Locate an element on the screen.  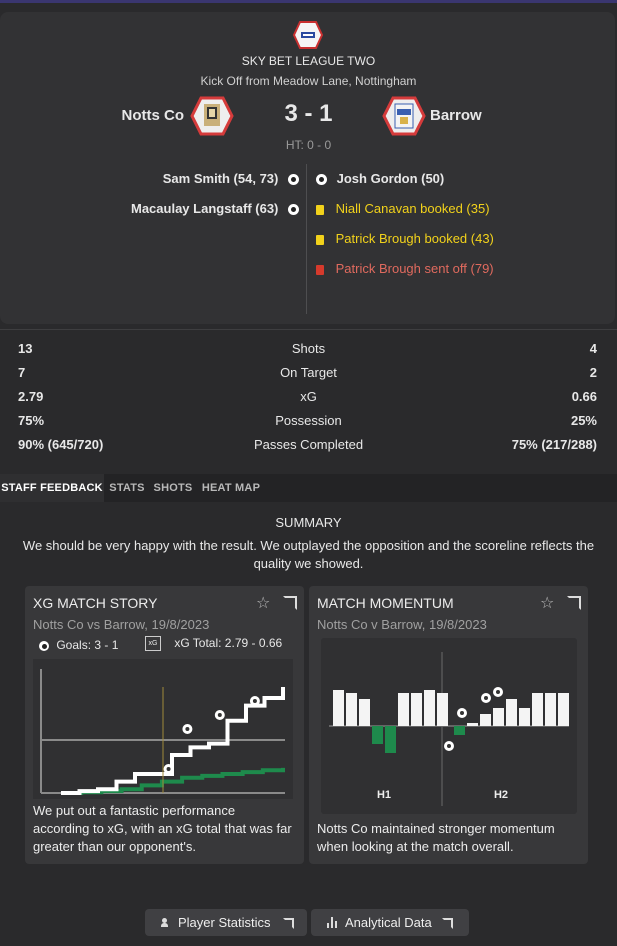
stats-separator is located at coordinates (308, 329).